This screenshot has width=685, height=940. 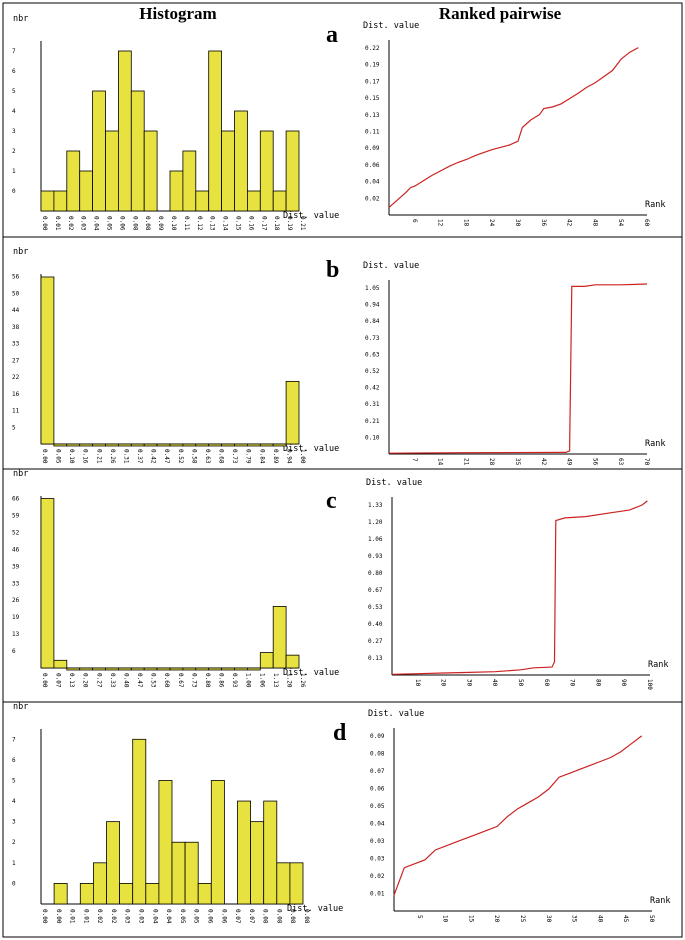 I want to click on histogram-y-tick: 5, so click(x=14, y=780).